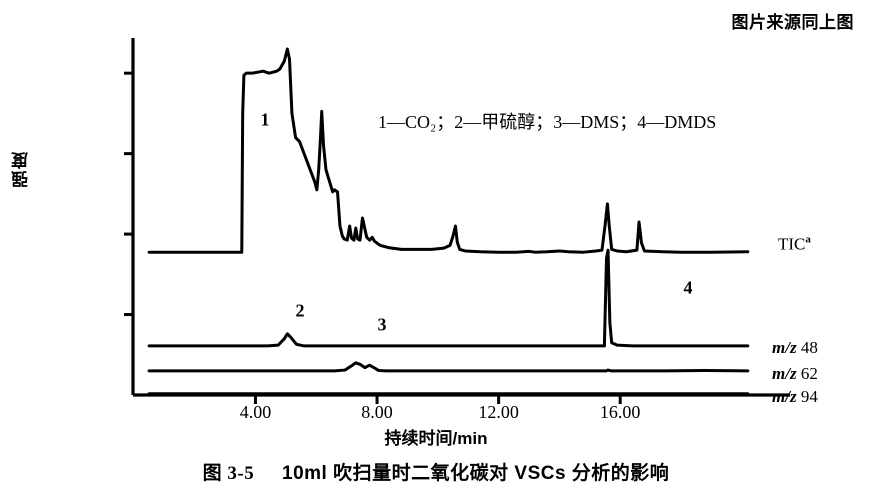 This screenshot has height=497, width=872. I want to click on legend: 1—CO₂；2—甲硫醇；3—DMS；4—DMDS, so click(547, 121).